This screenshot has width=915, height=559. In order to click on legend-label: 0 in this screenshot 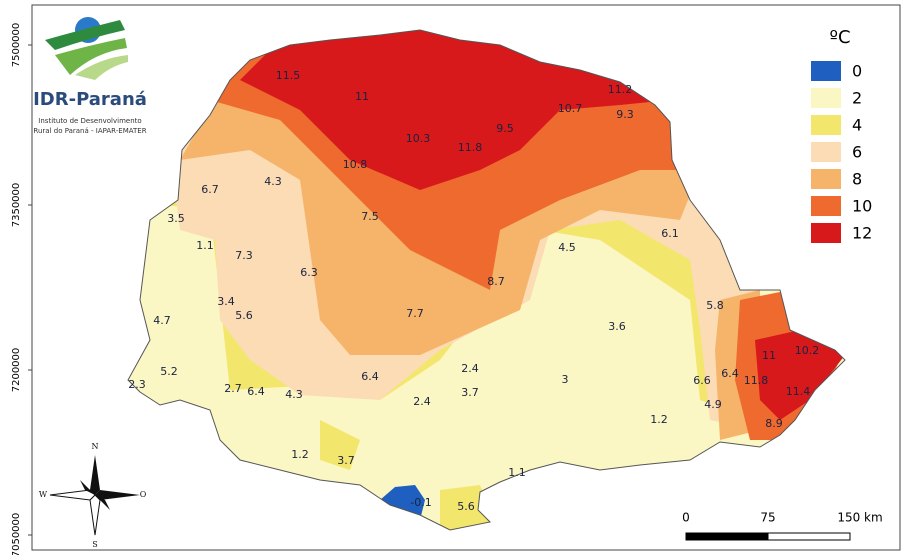, I will do `click(857, 71)`.